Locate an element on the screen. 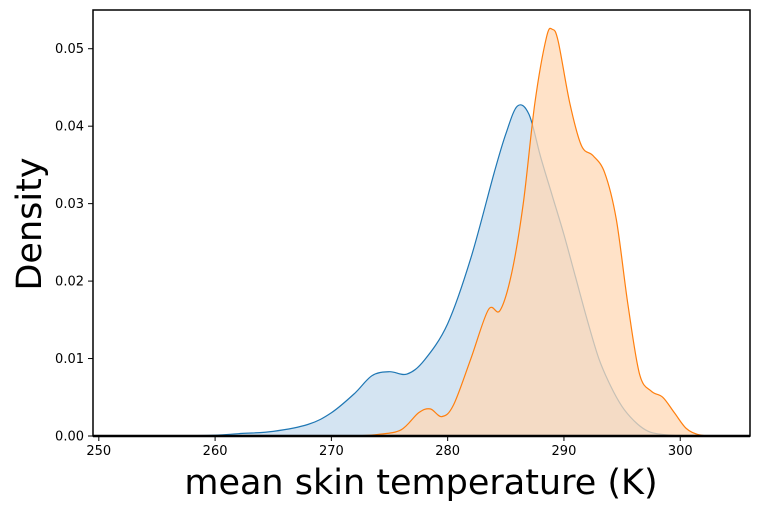  x-tick-label: 260 is located at coordinates (215, 451).